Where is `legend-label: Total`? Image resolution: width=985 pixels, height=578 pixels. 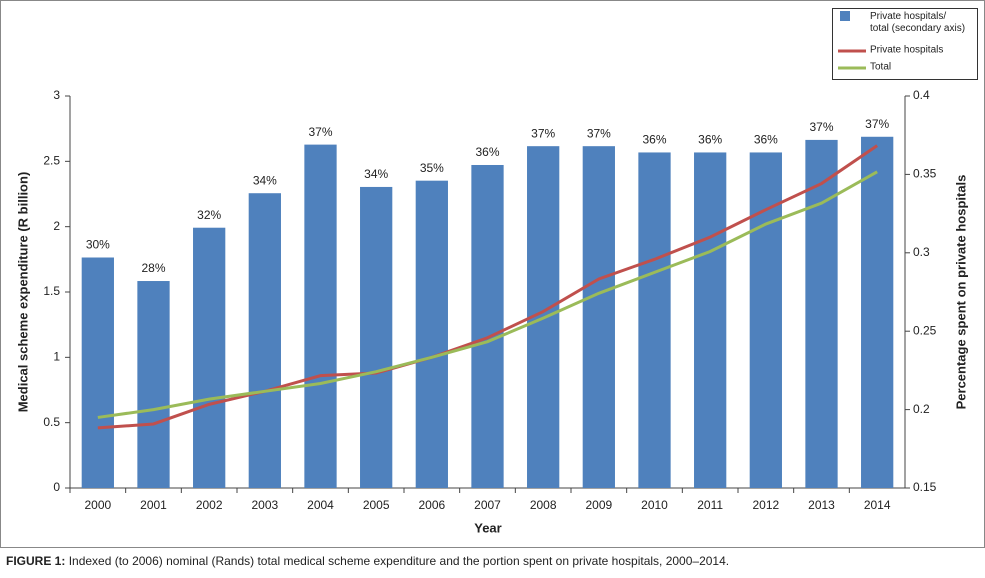
legend-label: Total is located at coordinates (880, 67).